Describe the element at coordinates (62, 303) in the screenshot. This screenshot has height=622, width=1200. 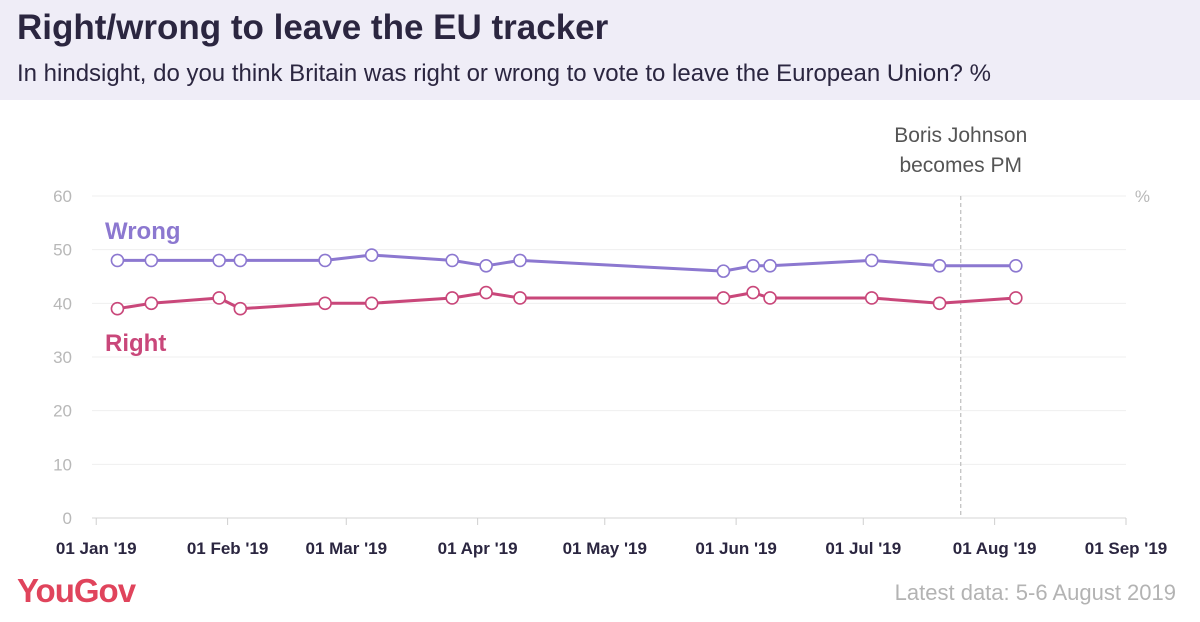
I see `y-tick-label-40: 40` at that location.